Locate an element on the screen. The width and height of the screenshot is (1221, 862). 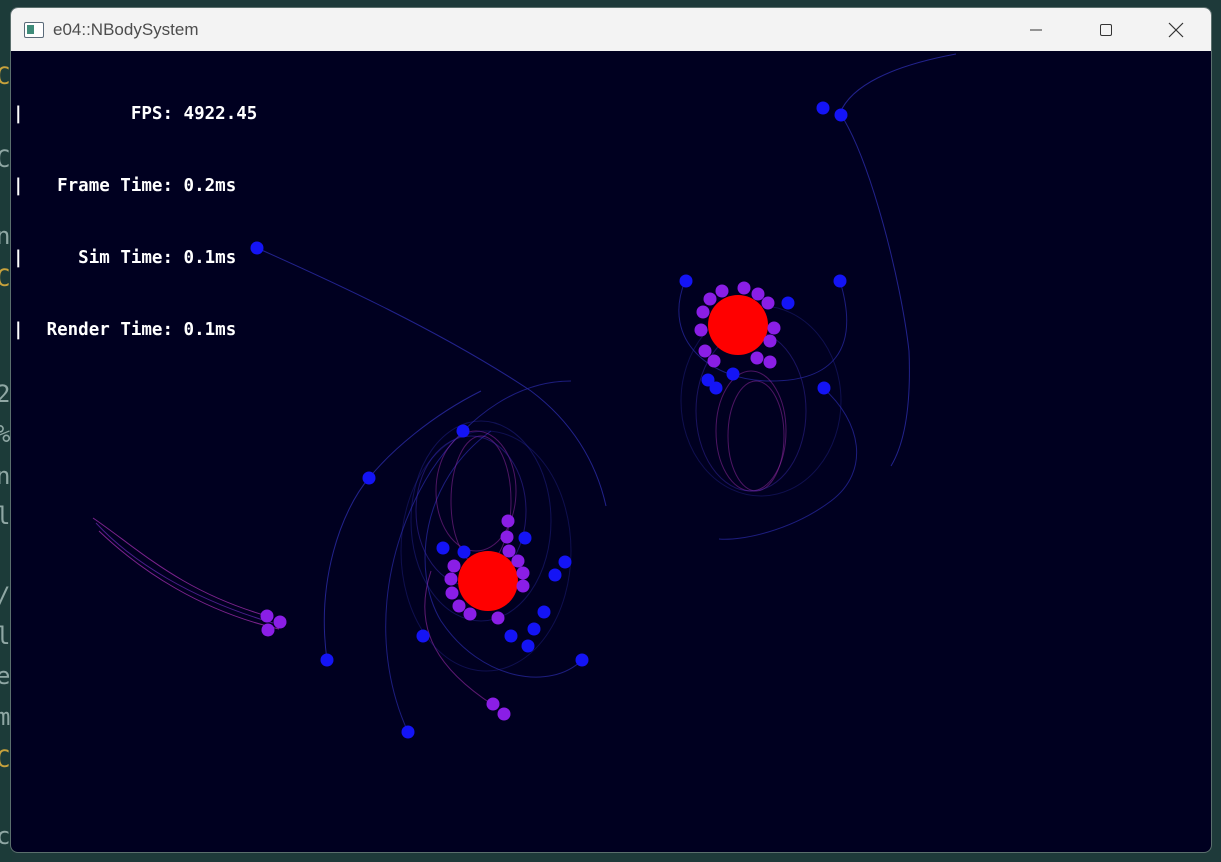
upper-star-system is located at coordinates (763, 334).